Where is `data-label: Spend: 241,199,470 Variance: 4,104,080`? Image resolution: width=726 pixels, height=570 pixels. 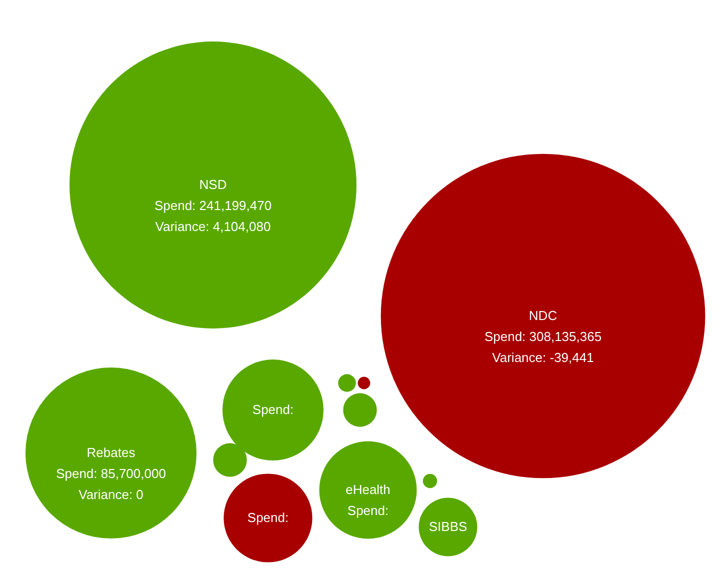 data-label: Spend: 241,199,470 Variance: 4,104,080 is located at coordinates (213, 216).